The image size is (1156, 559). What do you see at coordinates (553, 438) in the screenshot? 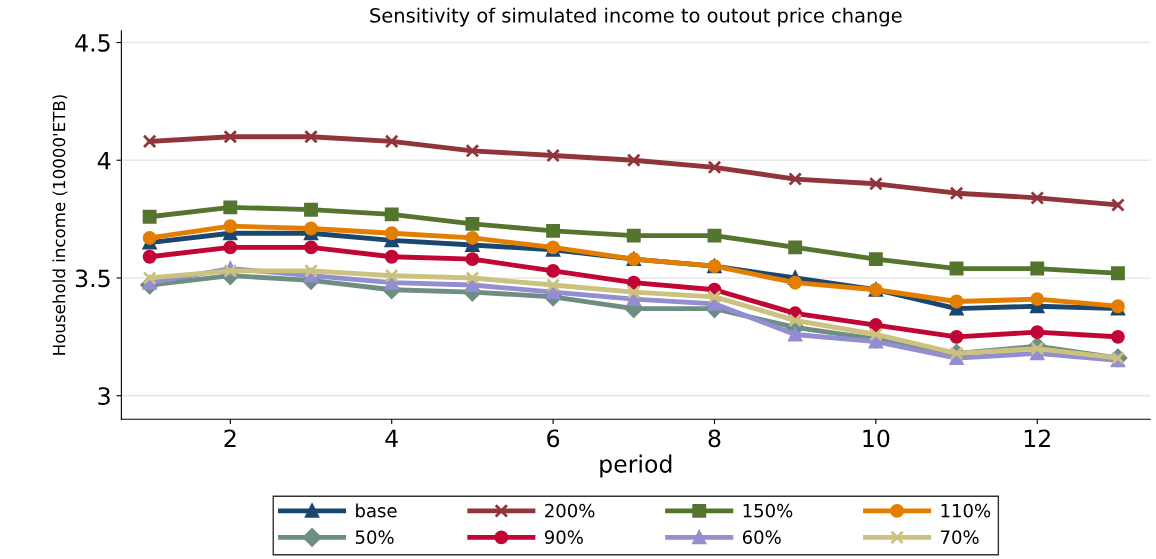
I see `x-tick-label: 6` at bounding box center [553, 438].